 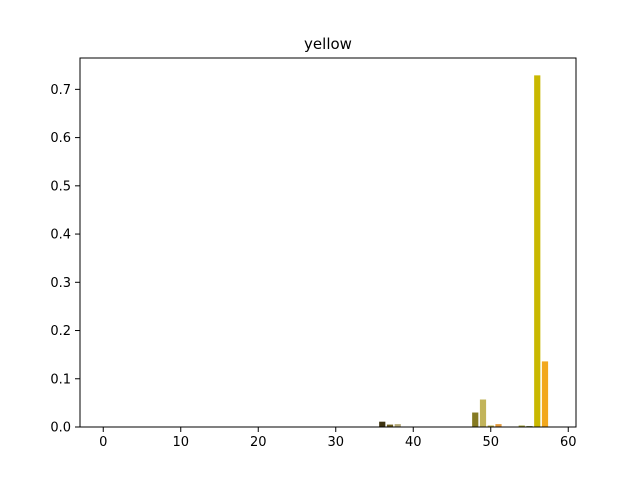 What do you see at coordinates (60, 90) in the screenshot?
I see `y-tick-label: 0.7` at bounding box center [60, 90].